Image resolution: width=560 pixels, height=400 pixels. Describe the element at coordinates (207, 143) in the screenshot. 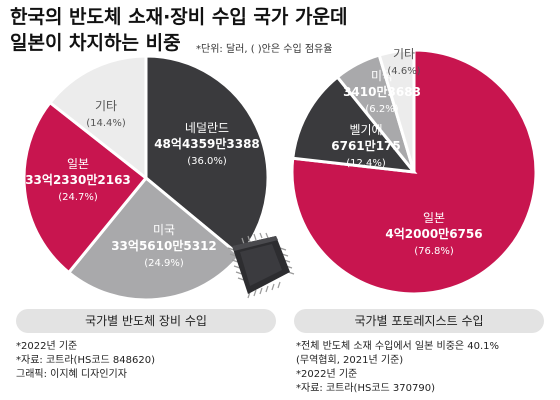

I see `slice-value-label: 48억4359만3388` at that location.